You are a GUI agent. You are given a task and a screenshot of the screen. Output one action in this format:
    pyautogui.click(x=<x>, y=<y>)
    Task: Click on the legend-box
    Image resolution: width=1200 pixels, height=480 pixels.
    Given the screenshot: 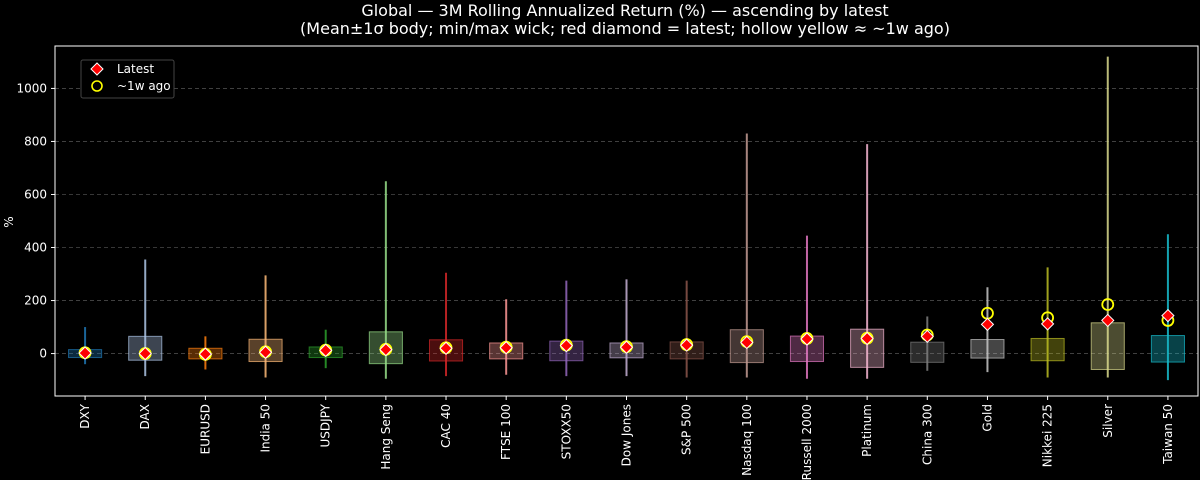 What is the action you would take?
    pyautogui.click(x=127, y=79)
    